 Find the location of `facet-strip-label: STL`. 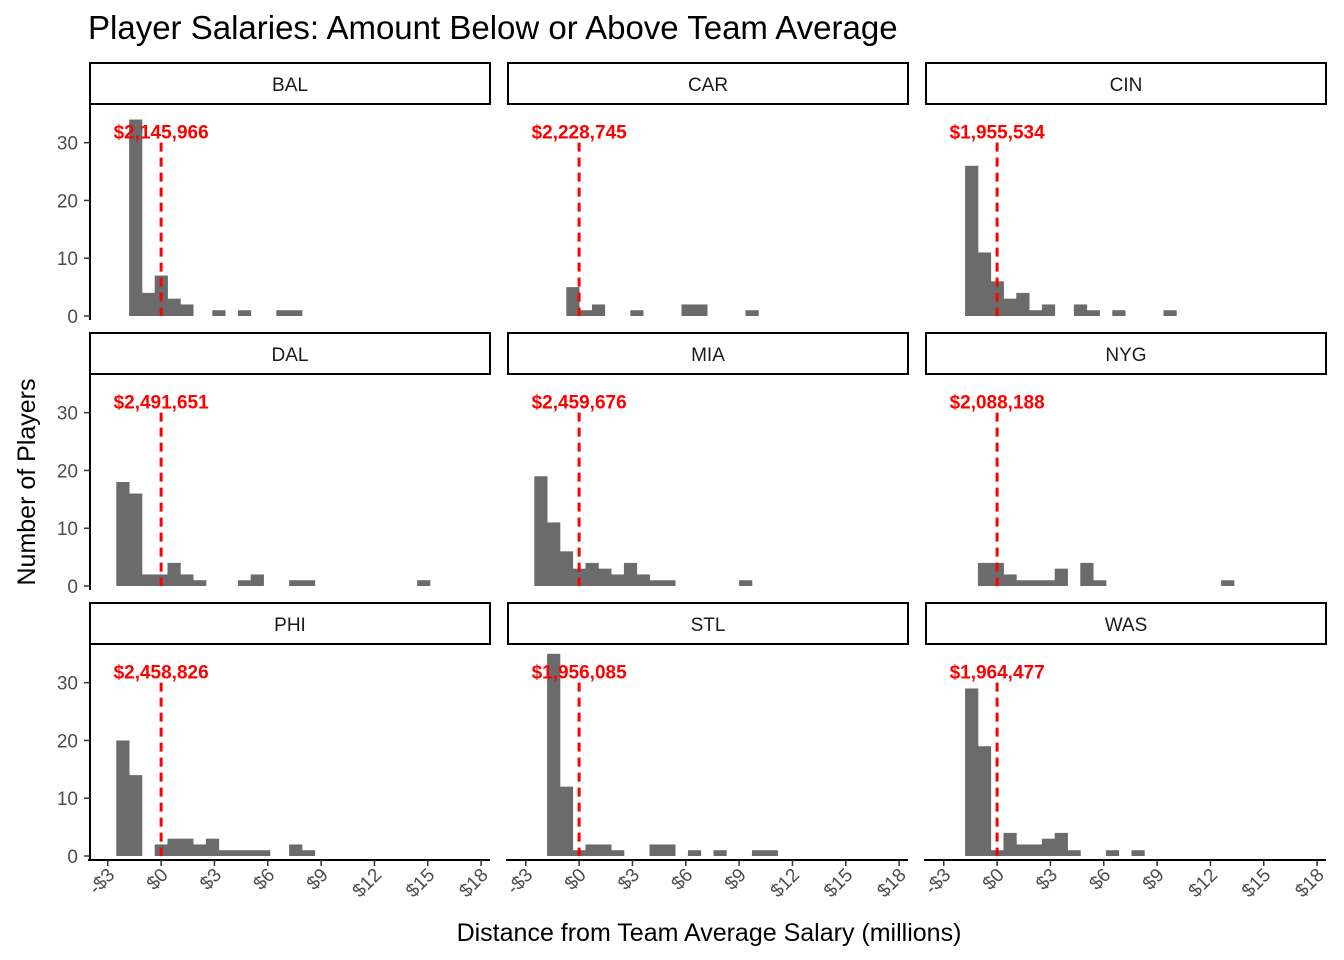

facet-strip-label: STL is located at coordinates (708, 625).